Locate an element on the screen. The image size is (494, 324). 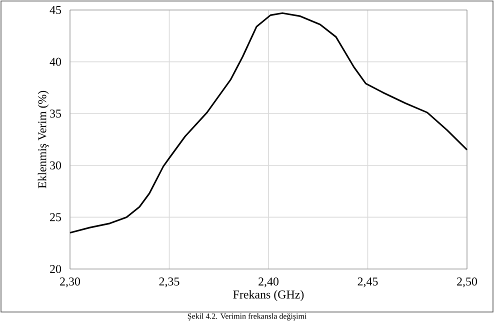
y-tick-label: 30 is located at coordinates (56, 165).